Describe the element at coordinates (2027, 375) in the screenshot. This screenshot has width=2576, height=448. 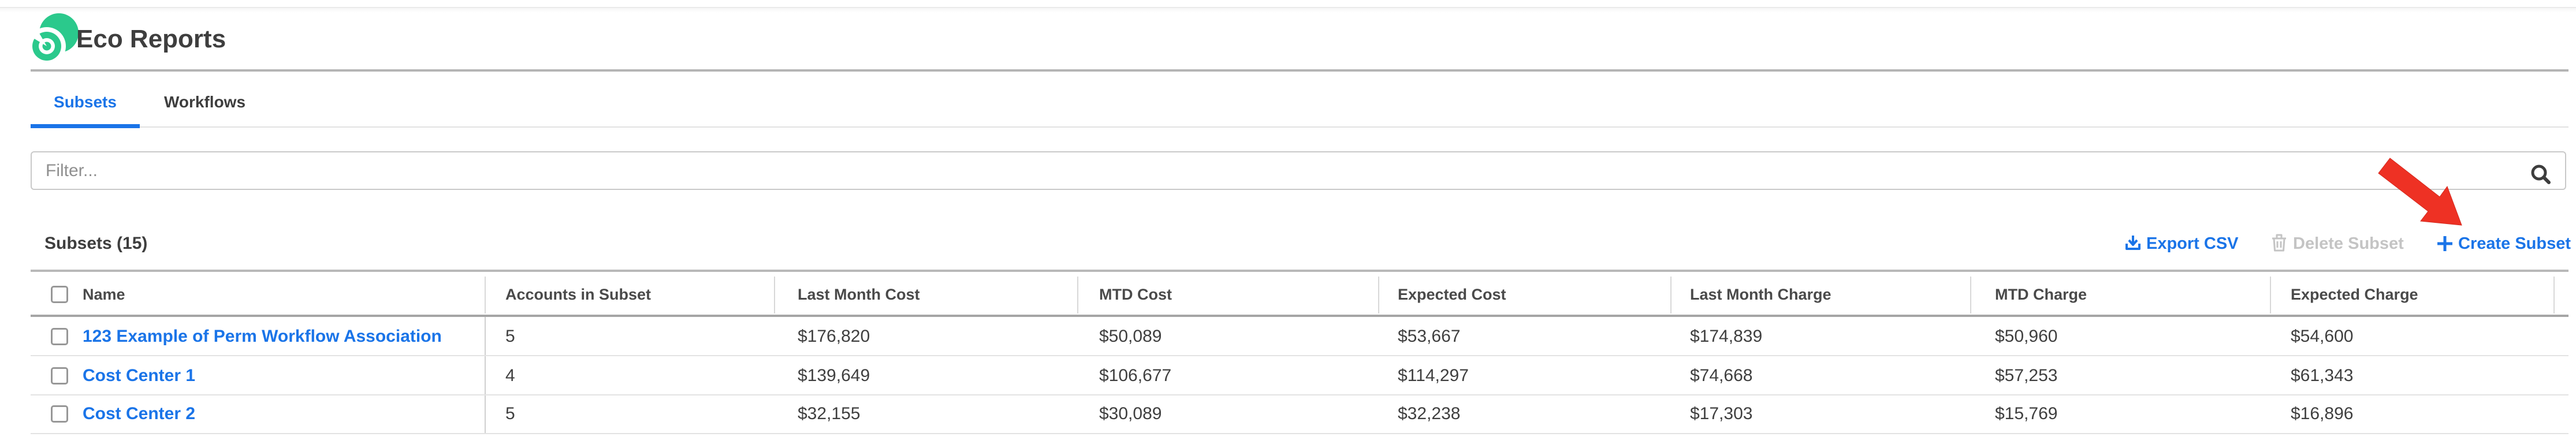
I see `mtd-charge-cell: $57,253` at that location.